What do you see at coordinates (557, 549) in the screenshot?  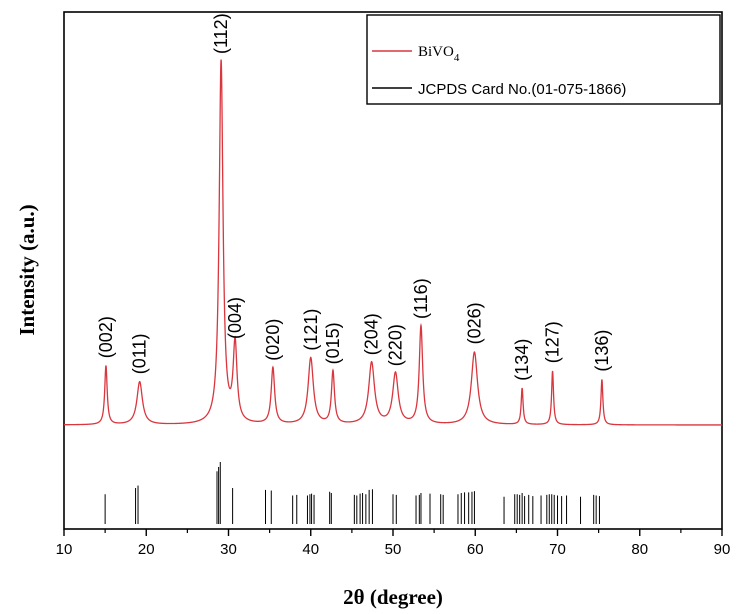 I see `x-tick-label: 70` at bounding box center [557, 549].